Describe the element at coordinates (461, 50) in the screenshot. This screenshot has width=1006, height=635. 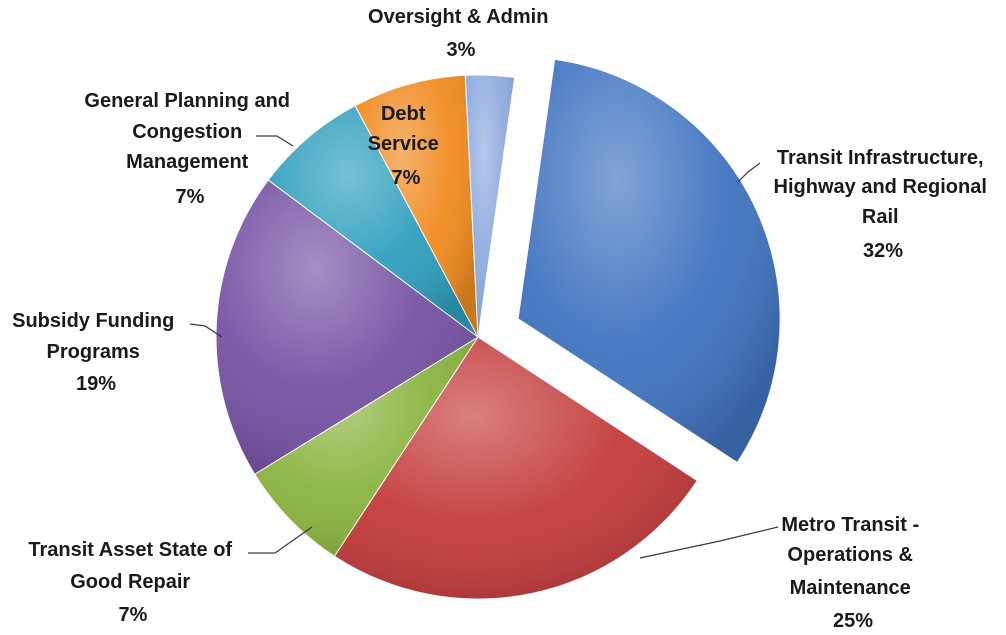
I see `percent-label: 3%` at that location.